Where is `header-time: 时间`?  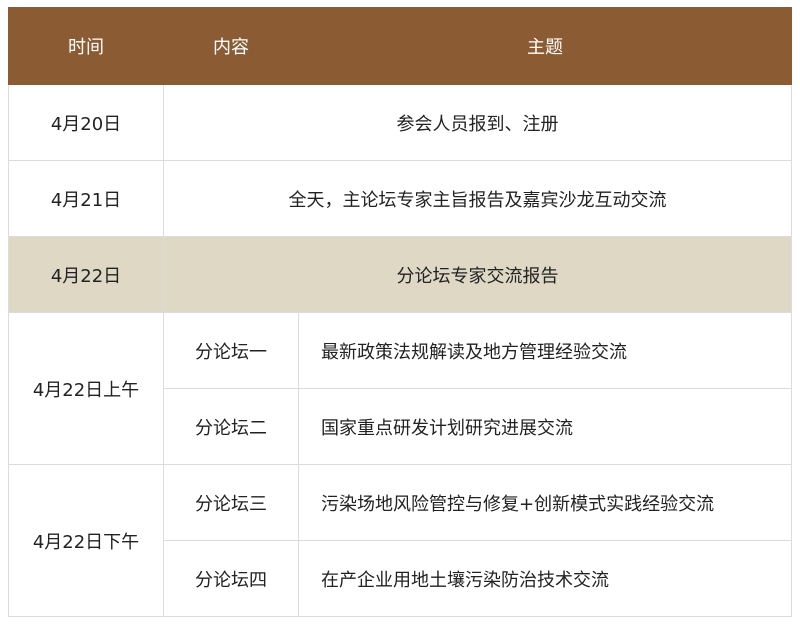 header-time: 时间 is located at coordinates (86, 46).